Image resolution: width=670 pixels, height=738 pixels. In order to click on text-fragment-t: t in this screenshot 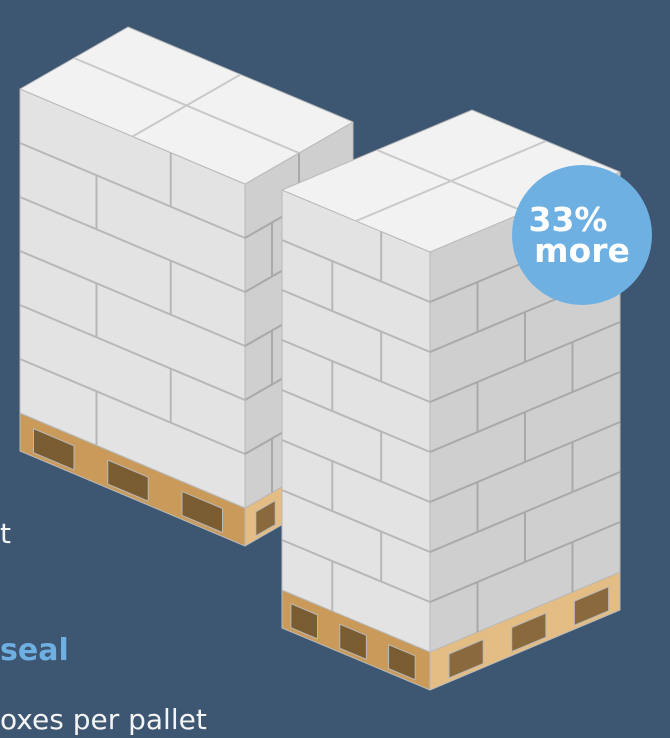, I will do `click(5, 533)`.